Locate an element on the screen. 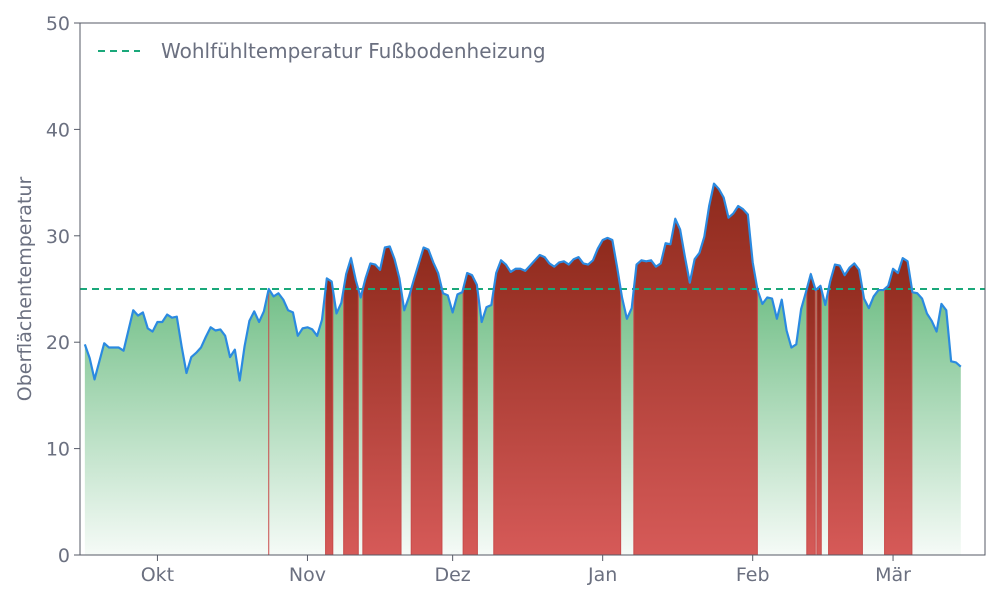 The width and height of the screenshot is (1000, 600). x-tick-label-2: Dez is located at coordinates (452, 575).